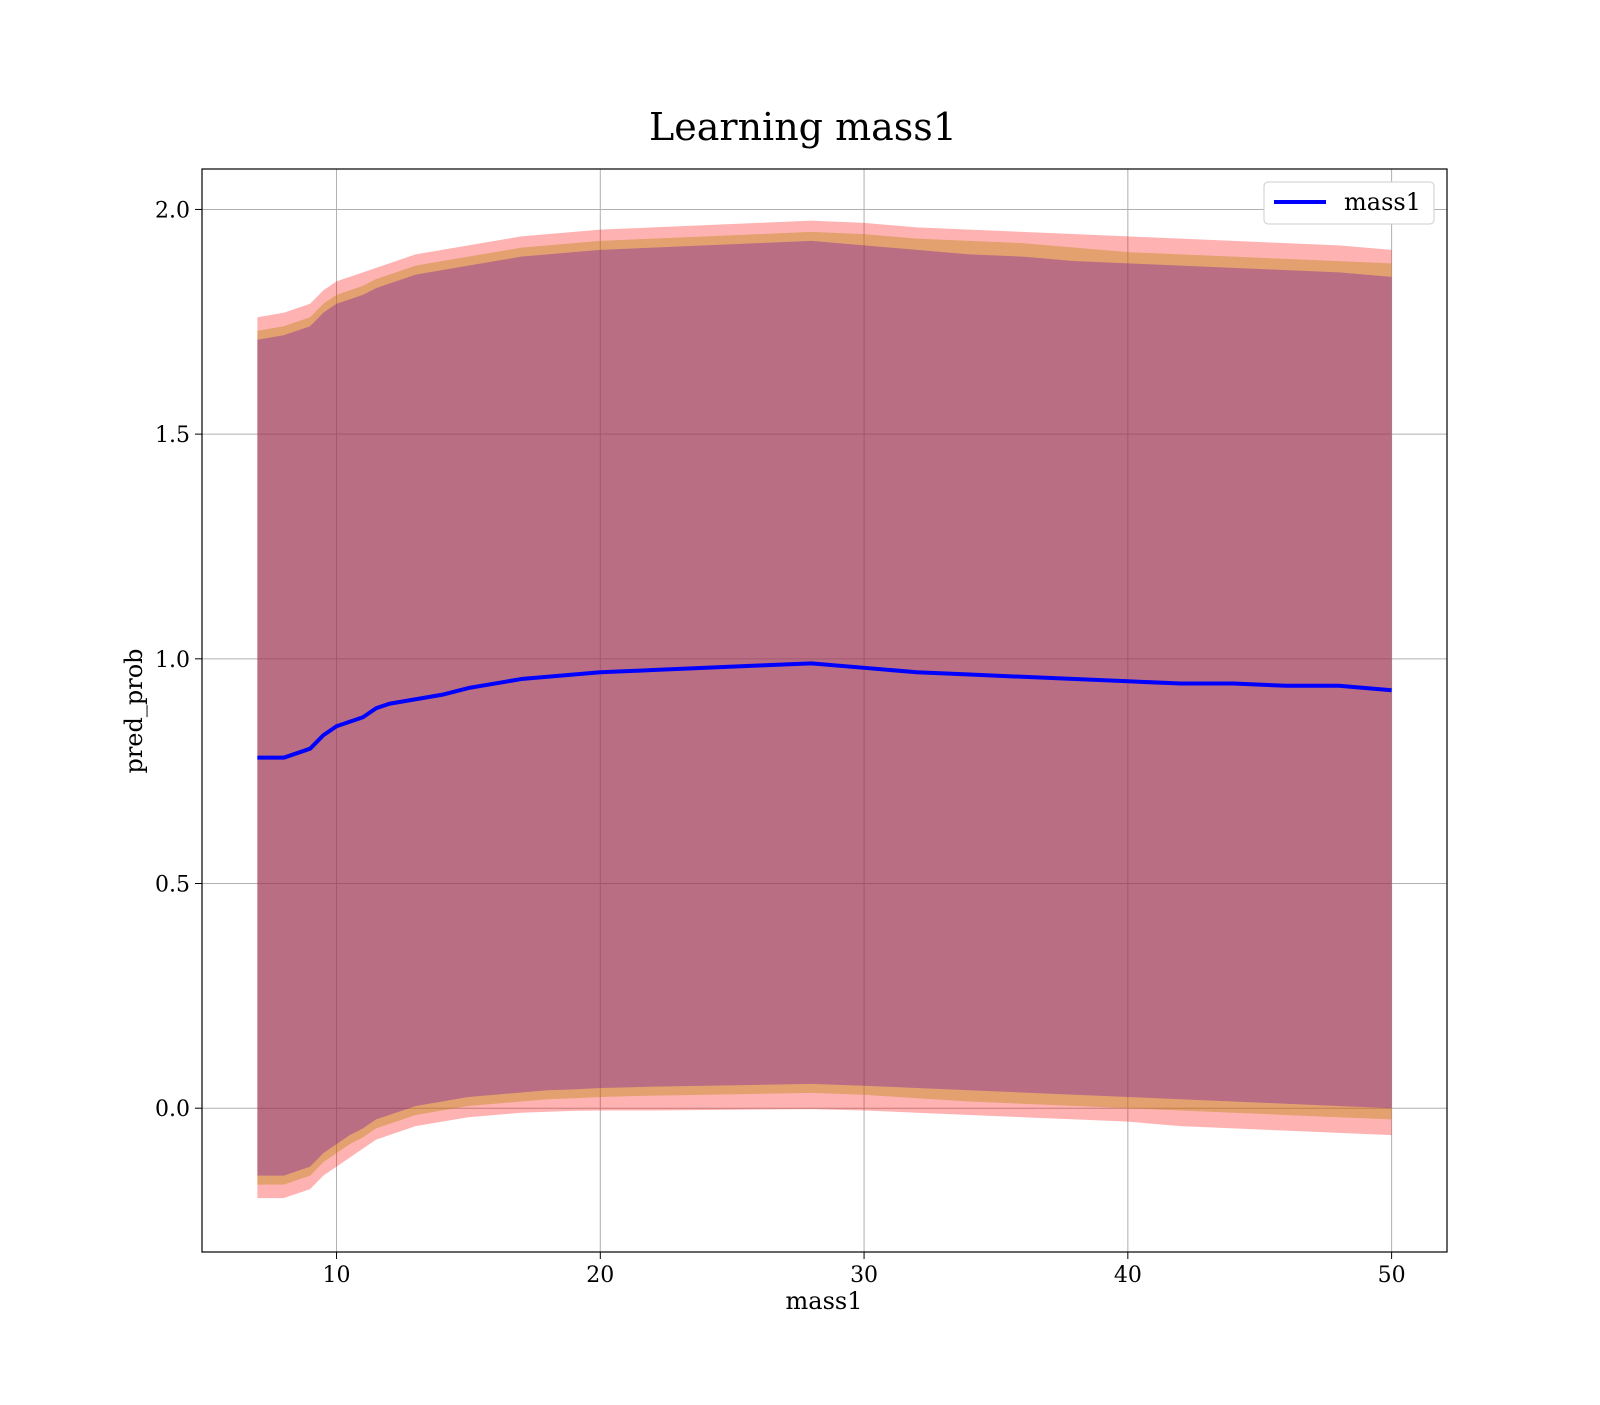 The height and width of the screenshot is (1405, 1600). What do you see at coordinates (864, 1275) in the screenshot?
I see `x-tick-label: 30` at bounding box center [864, 1275].